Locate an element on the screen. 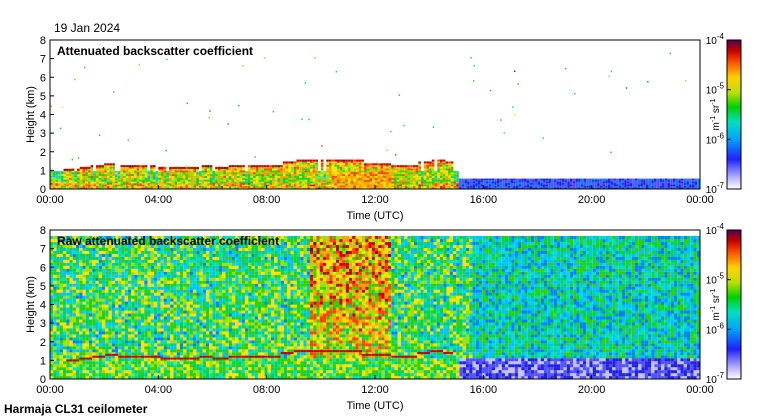  panel-title: Raw attenuated backscatter coefficient is located at coordinates (168, 241).